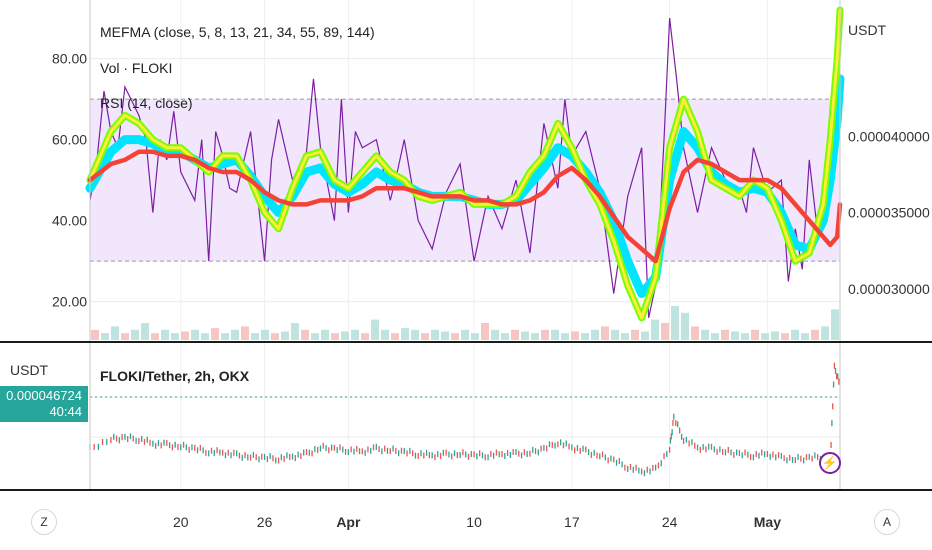  I want to click on volume-legend: Vol · FLOKI, so click(136, 68).